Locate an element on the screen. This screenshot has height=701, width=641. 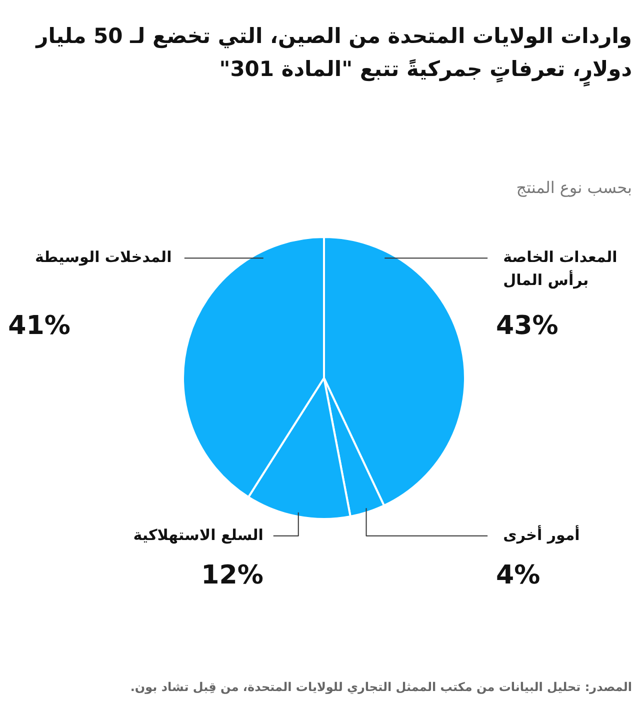
data-label: 4% is located at coordinates (518, 575).